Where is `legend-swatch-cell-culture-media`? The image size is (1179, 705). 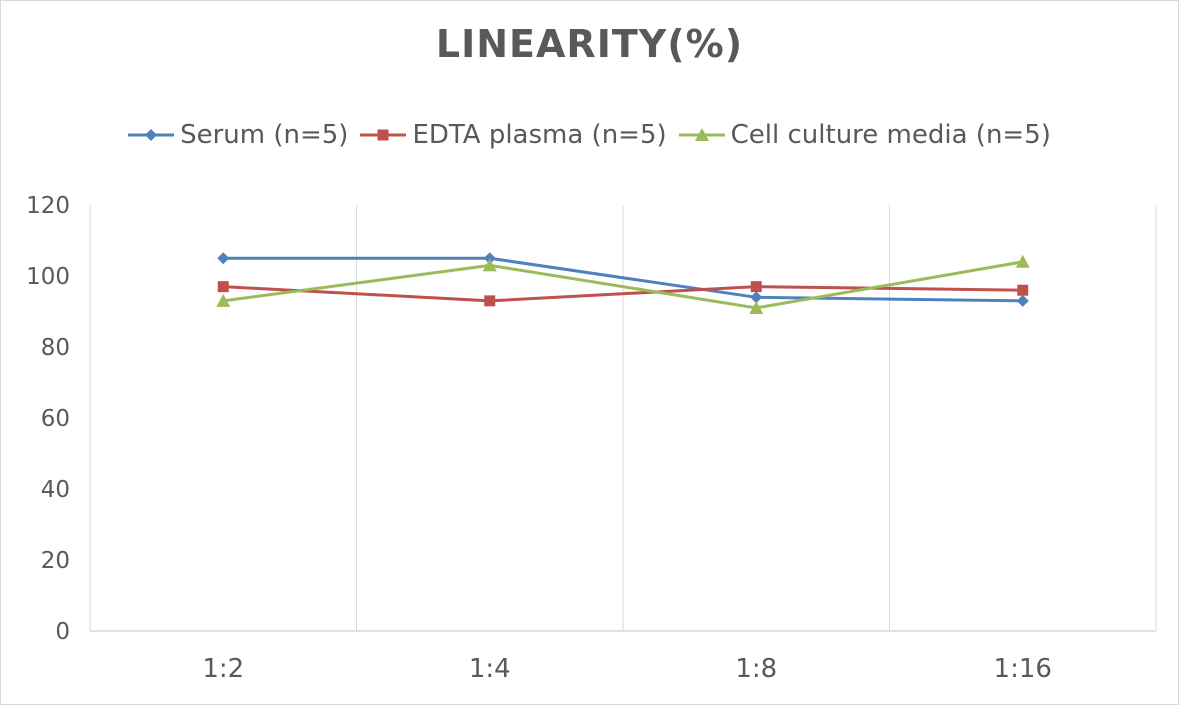
legend-swatch-cell-culture-media is located at coordinates (701, 134).